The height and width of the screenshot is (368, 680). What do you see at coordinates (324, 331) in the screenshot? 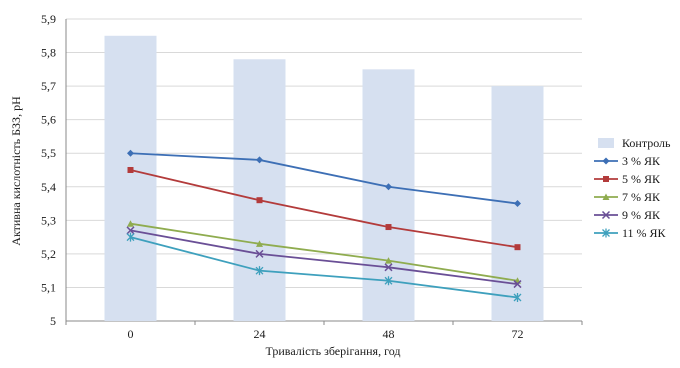
I see `x-tick-labels: 0 24 48 72` at bounding box center [324, 331].